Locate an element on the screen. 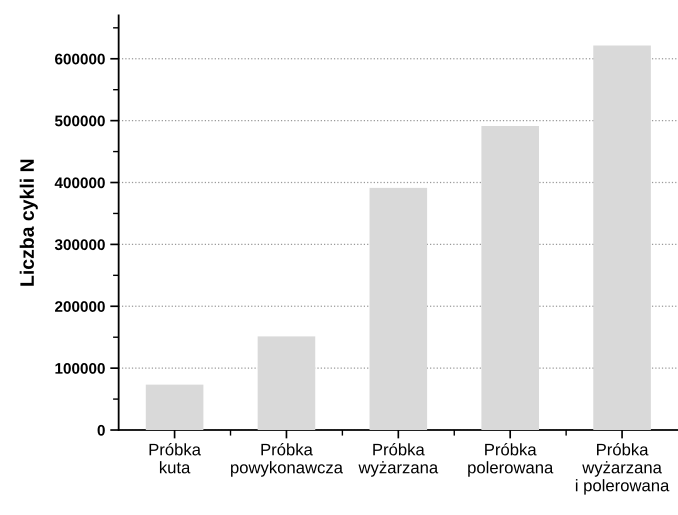  x-tick-label: Próbka wyżarzana is located at coordinates (398, 460).